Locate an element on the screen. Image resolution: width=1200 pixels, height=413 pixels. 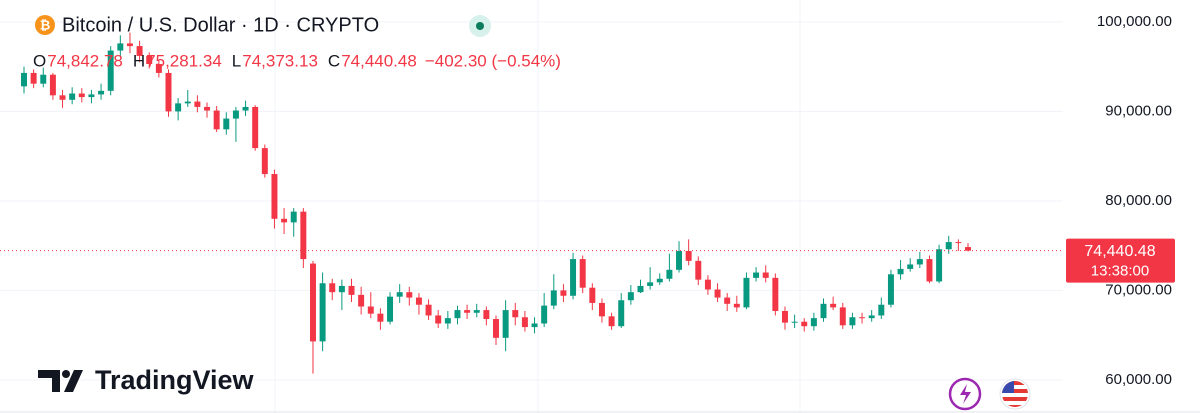
legend-value: 75,281.34 is located at coordinates (184, 60).